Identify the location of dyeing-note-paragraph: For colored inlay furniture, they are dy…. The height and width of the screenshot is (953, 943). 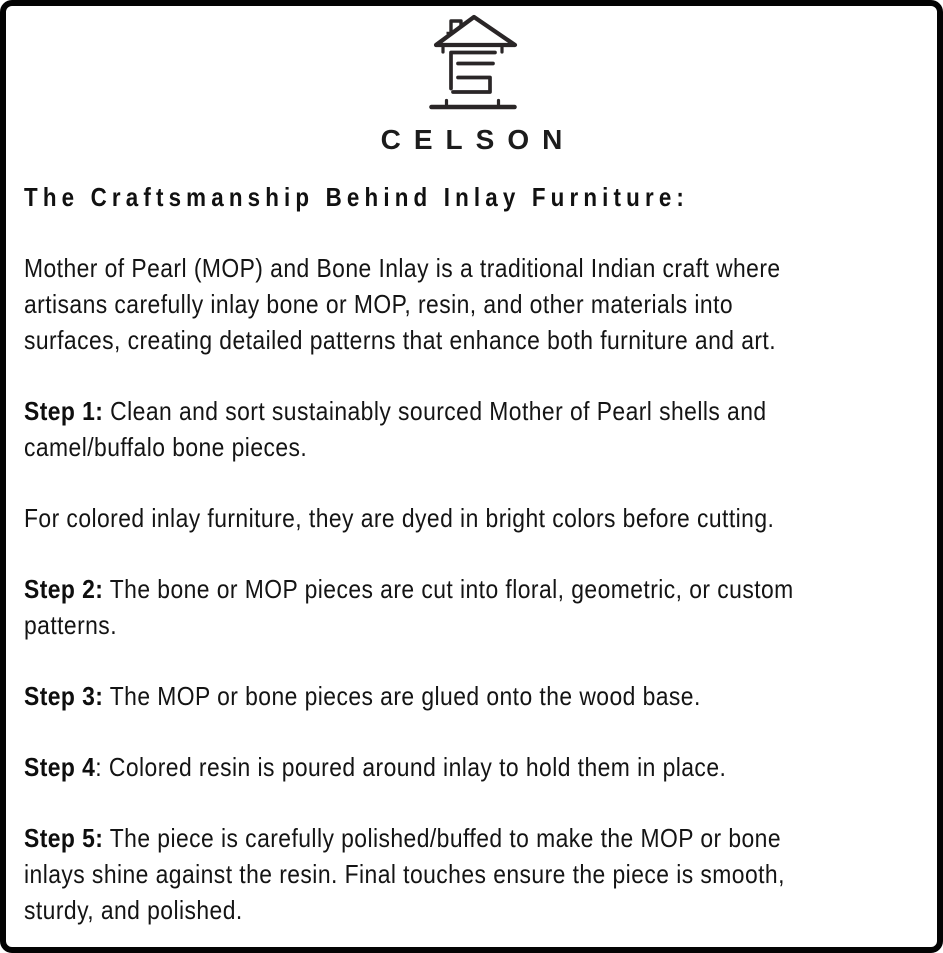
(463, 518).